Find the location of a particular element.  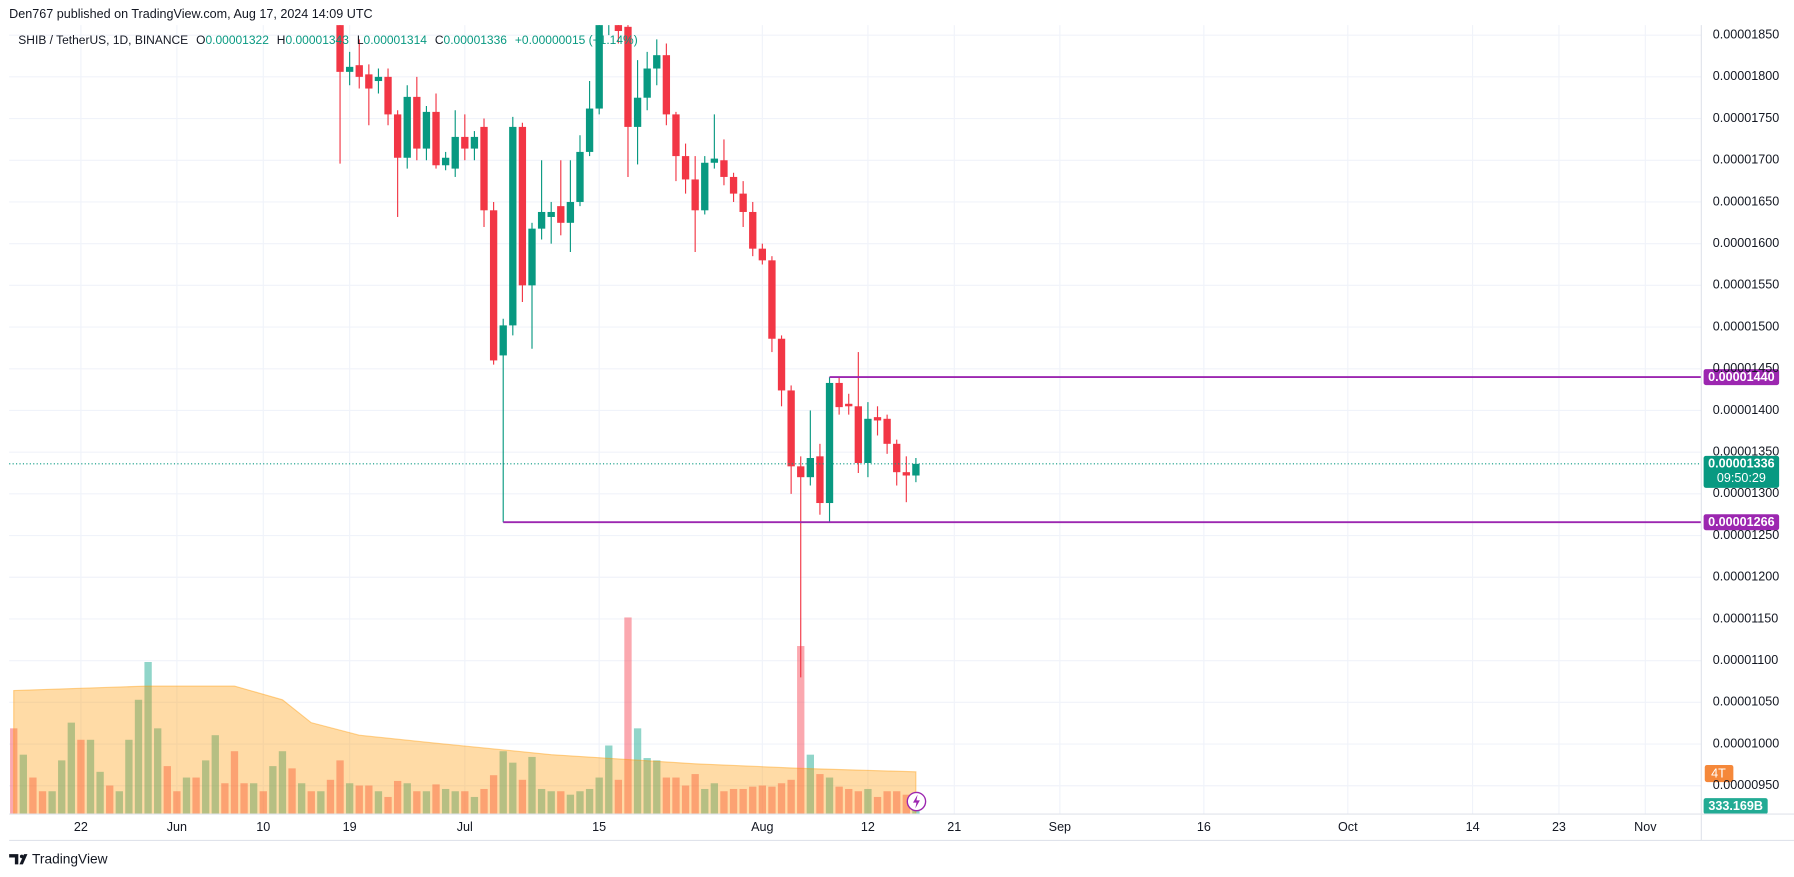

y-tick-label: 0.00001750 is located at coordinates (1746, 118).